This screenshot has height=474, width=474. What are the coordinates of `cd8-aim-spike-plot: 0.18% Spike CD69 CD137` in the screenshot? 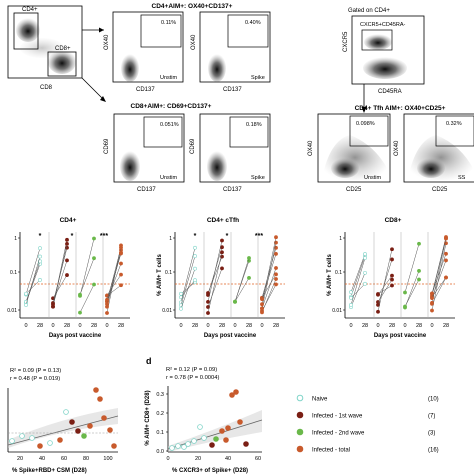 It's located at (230, 153).